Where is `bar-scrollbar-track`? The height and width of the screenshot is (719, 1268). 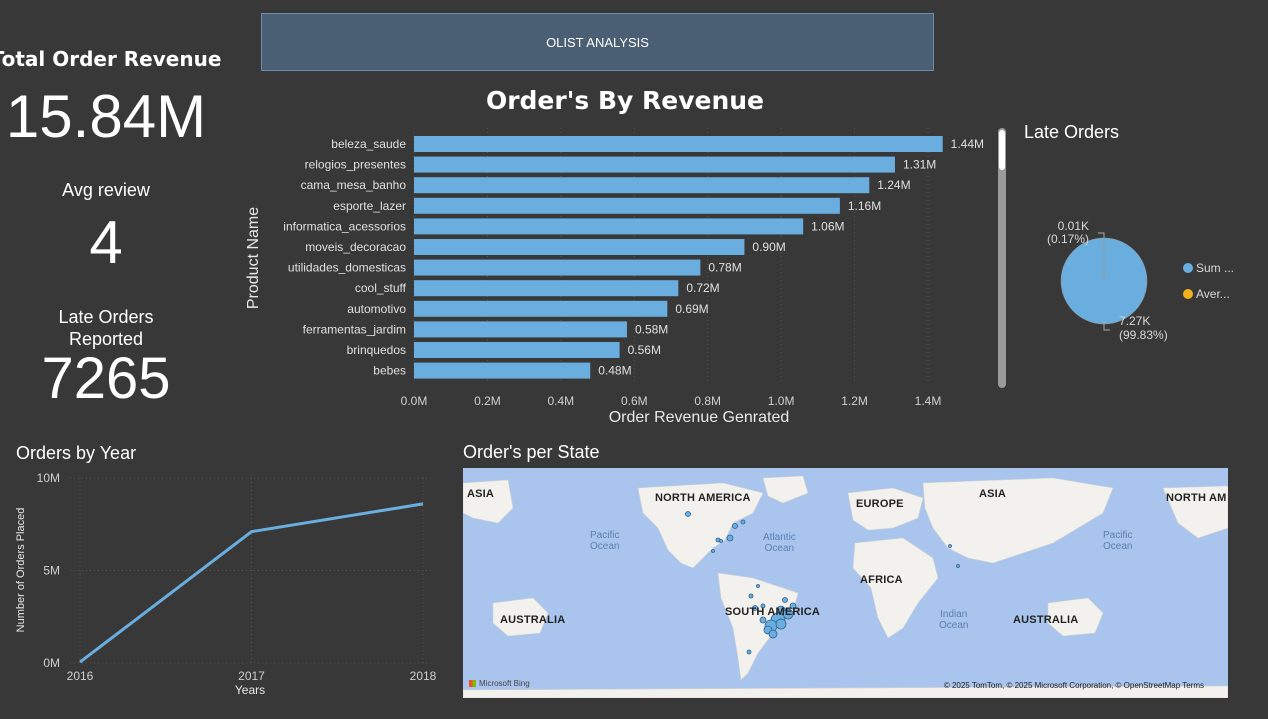 bar-scrollbar-track is located at coordinates (1002, 258).